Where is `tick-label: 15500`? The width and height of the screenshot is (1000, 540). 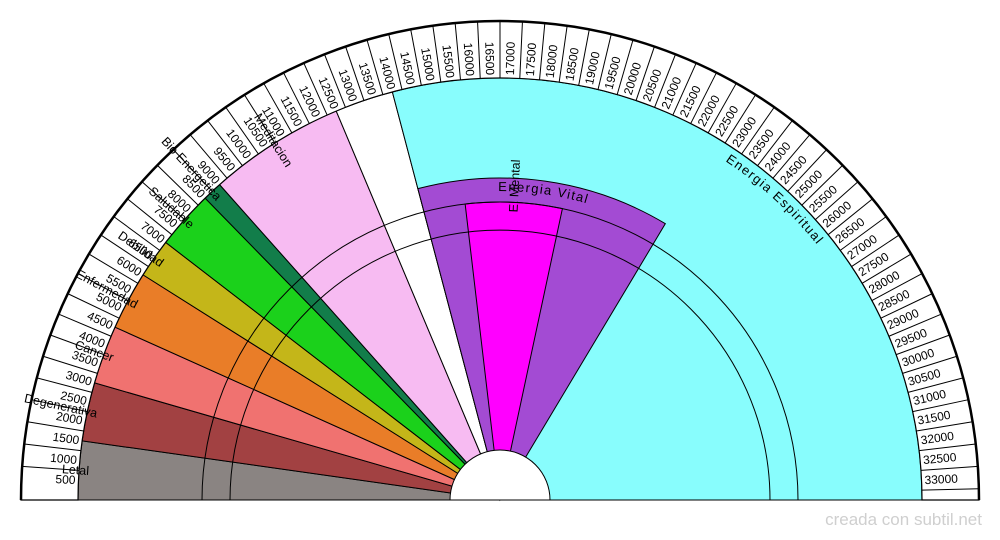
tick-label: 15500 is located at coordinates (448, 61).